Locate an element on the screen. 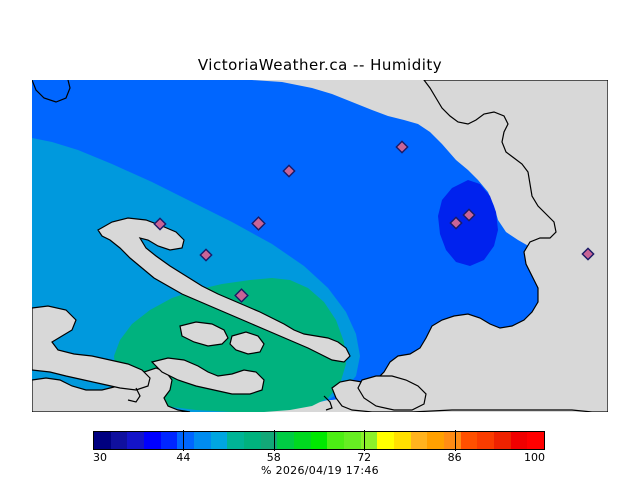  colorbar-tick-label: 44 is located at coordinates (183, 457).